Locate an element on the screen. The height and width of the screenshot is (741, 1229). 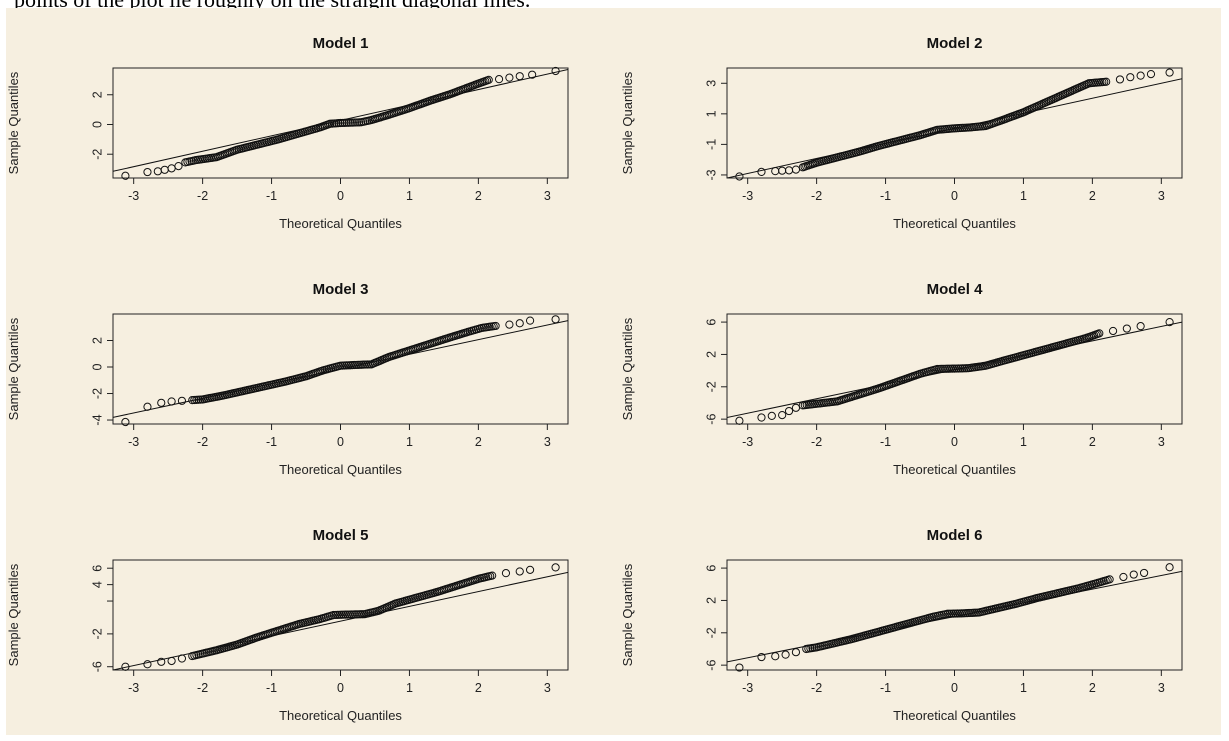
y-tick-label: 4 is located at coordinates (97, 584).